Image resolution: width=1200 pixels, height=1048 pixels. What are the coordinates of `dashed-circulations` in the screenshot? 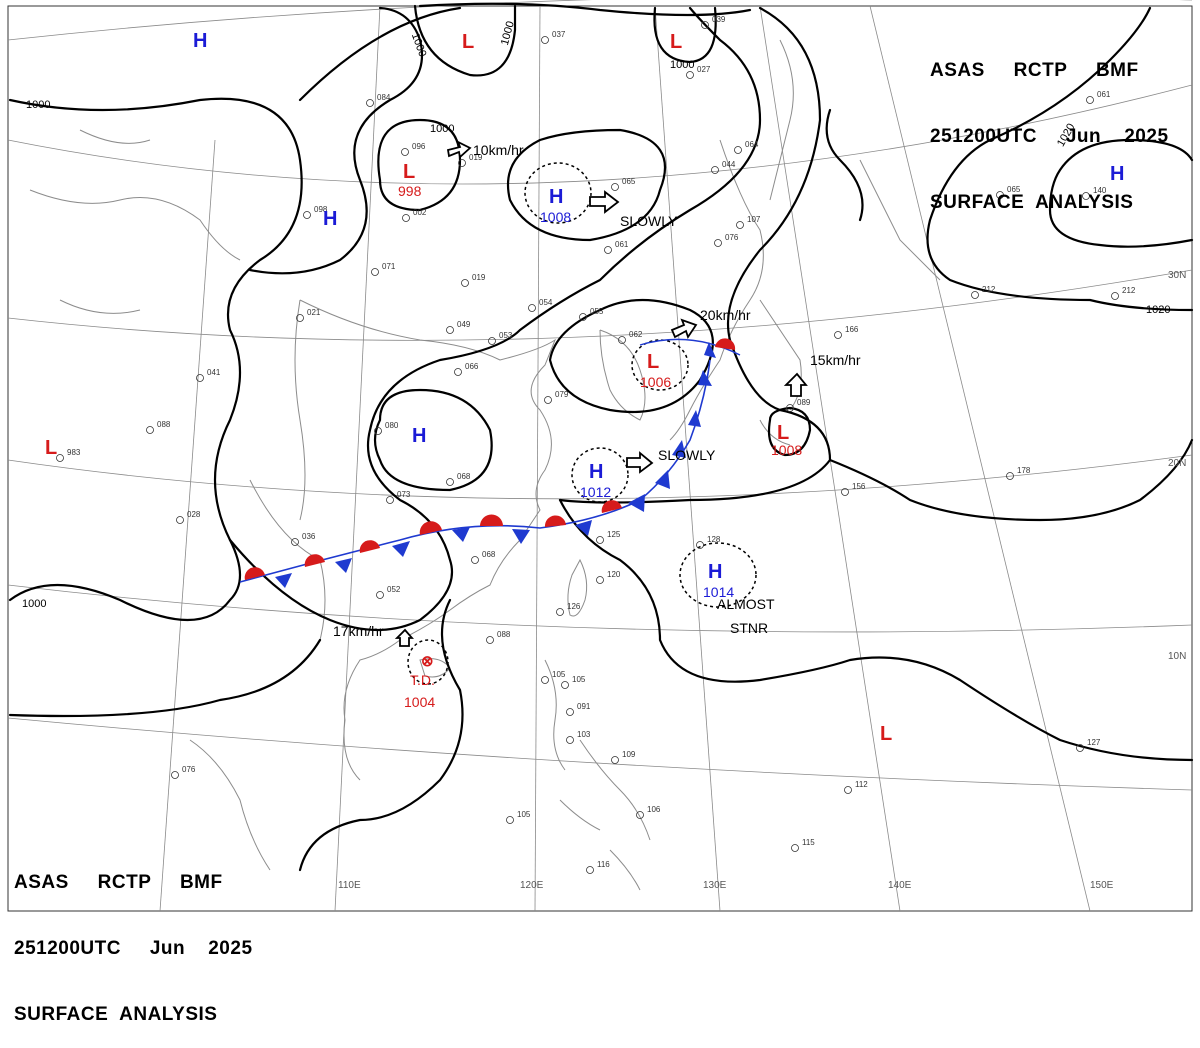 It's located at (582, 423).